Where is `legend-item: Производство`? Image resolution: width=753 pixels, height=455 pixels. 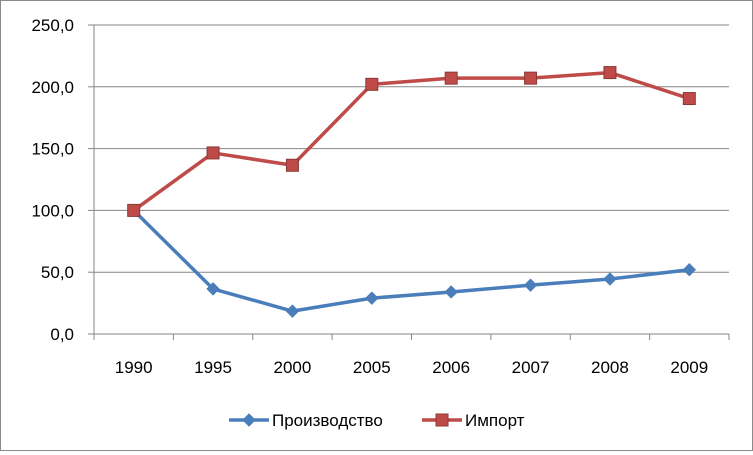 legend-item: Производство is located at coordinates (306, 420).